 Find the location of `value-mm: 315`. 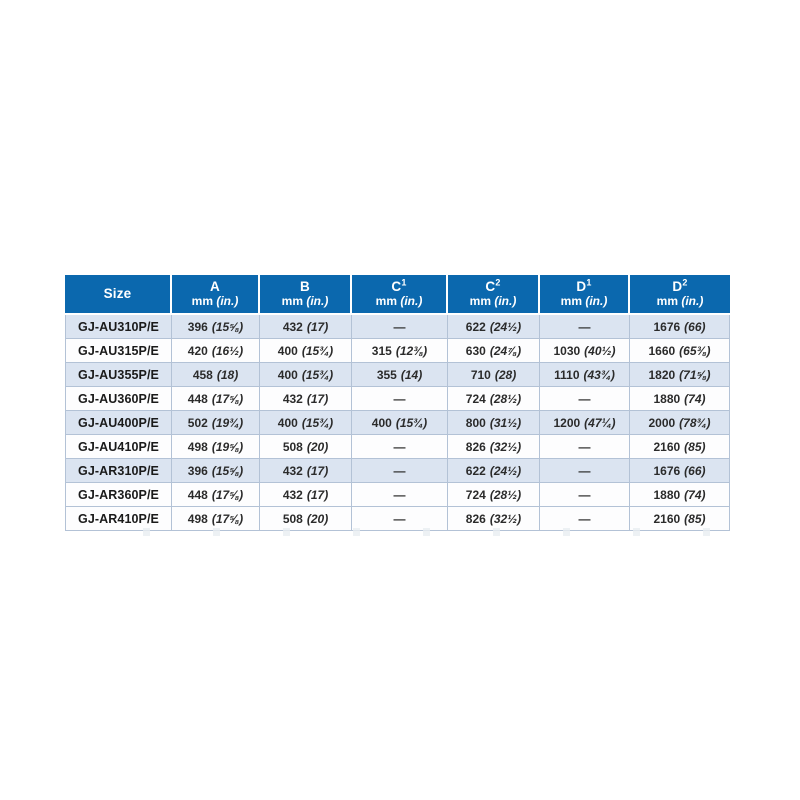

value-mm: 315 is located at coordinates (381, 350).